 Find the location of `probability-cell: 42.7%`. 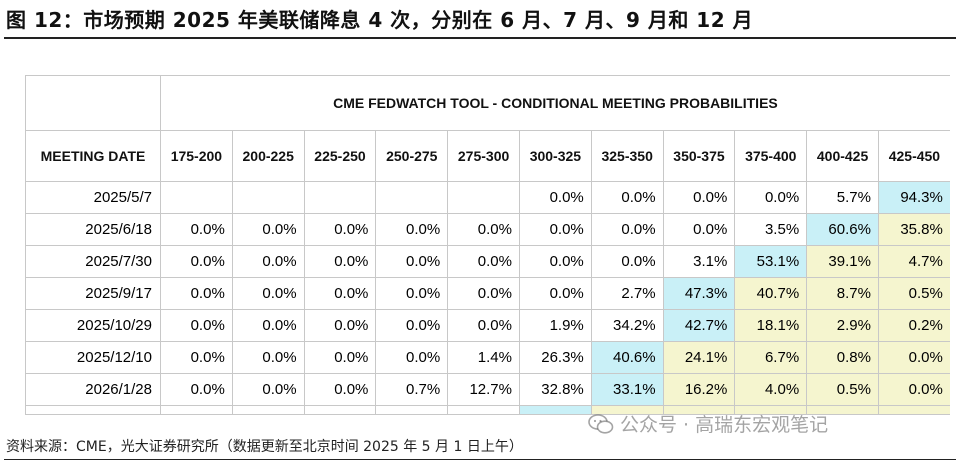

probability-cell: 42.7% is located at coordinates (699, 325).